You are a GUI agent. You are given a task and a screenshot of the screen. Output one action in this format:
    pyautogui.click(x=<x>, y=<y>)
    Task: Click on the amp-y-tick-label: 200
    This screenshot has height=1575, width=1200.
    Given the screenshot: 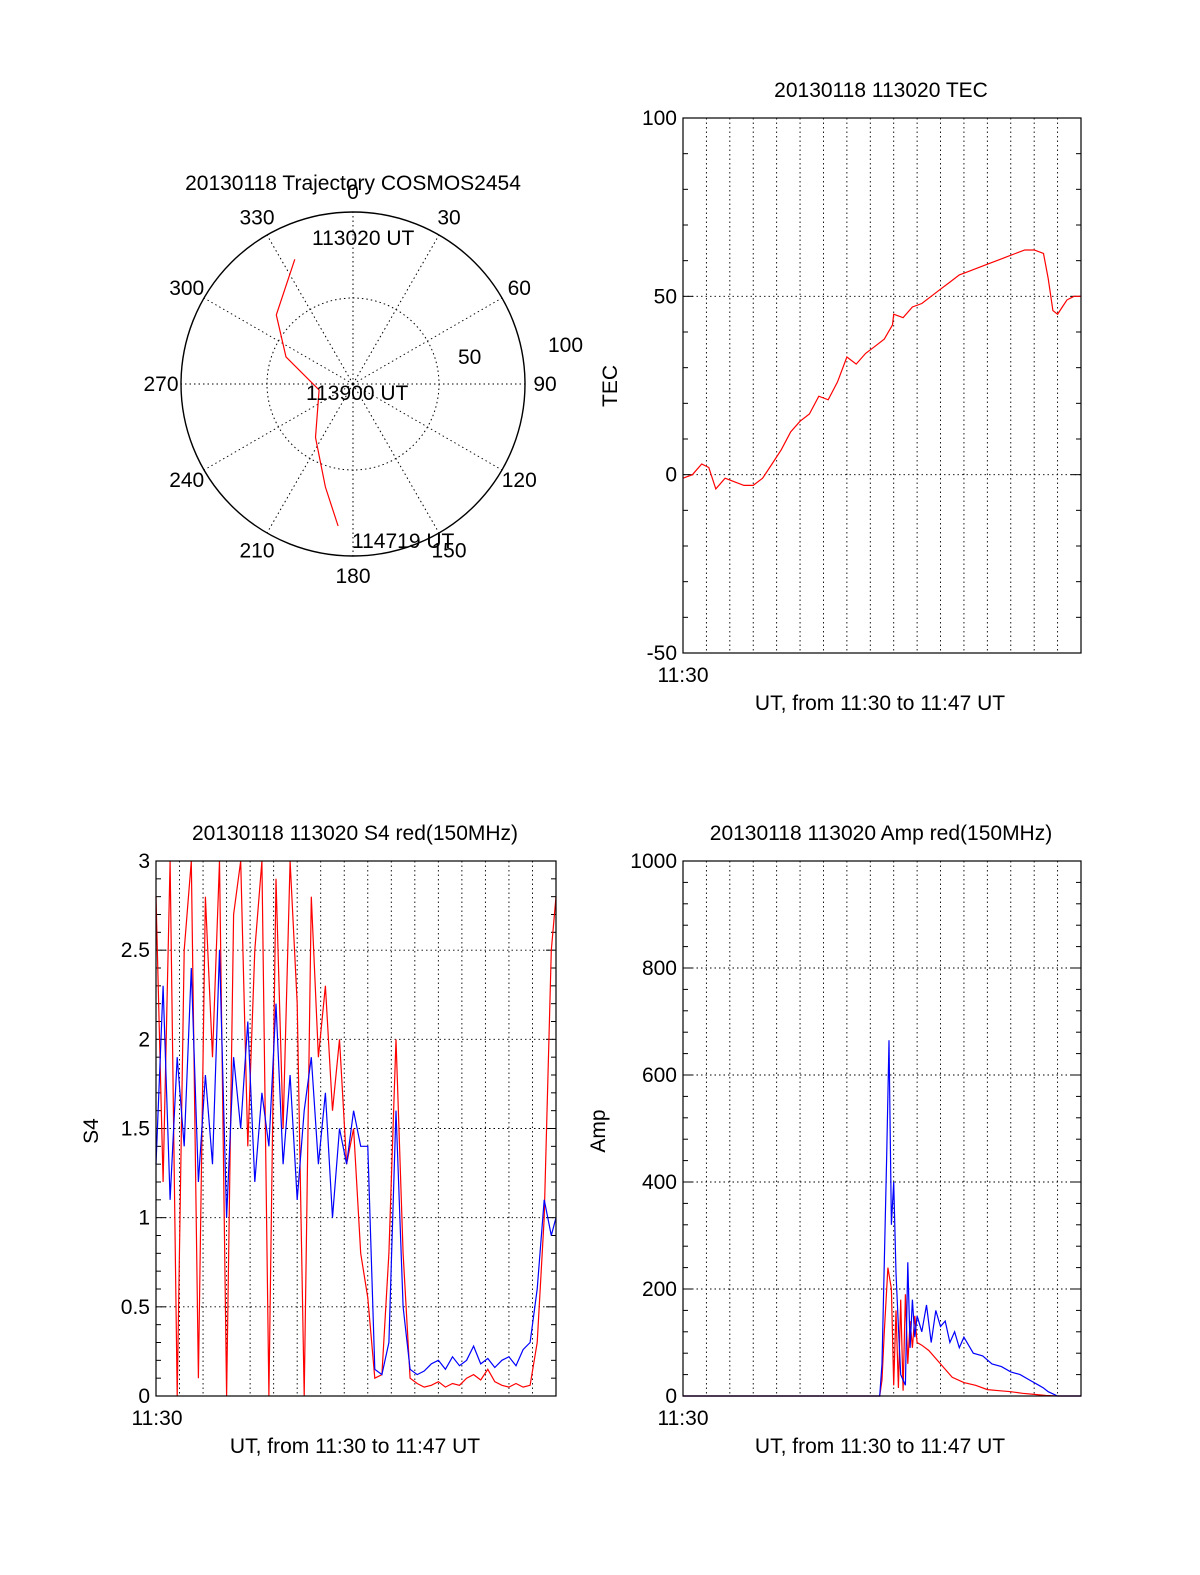 What is the action you would take?
    pyautogui.click(x=659, y=1289)
    